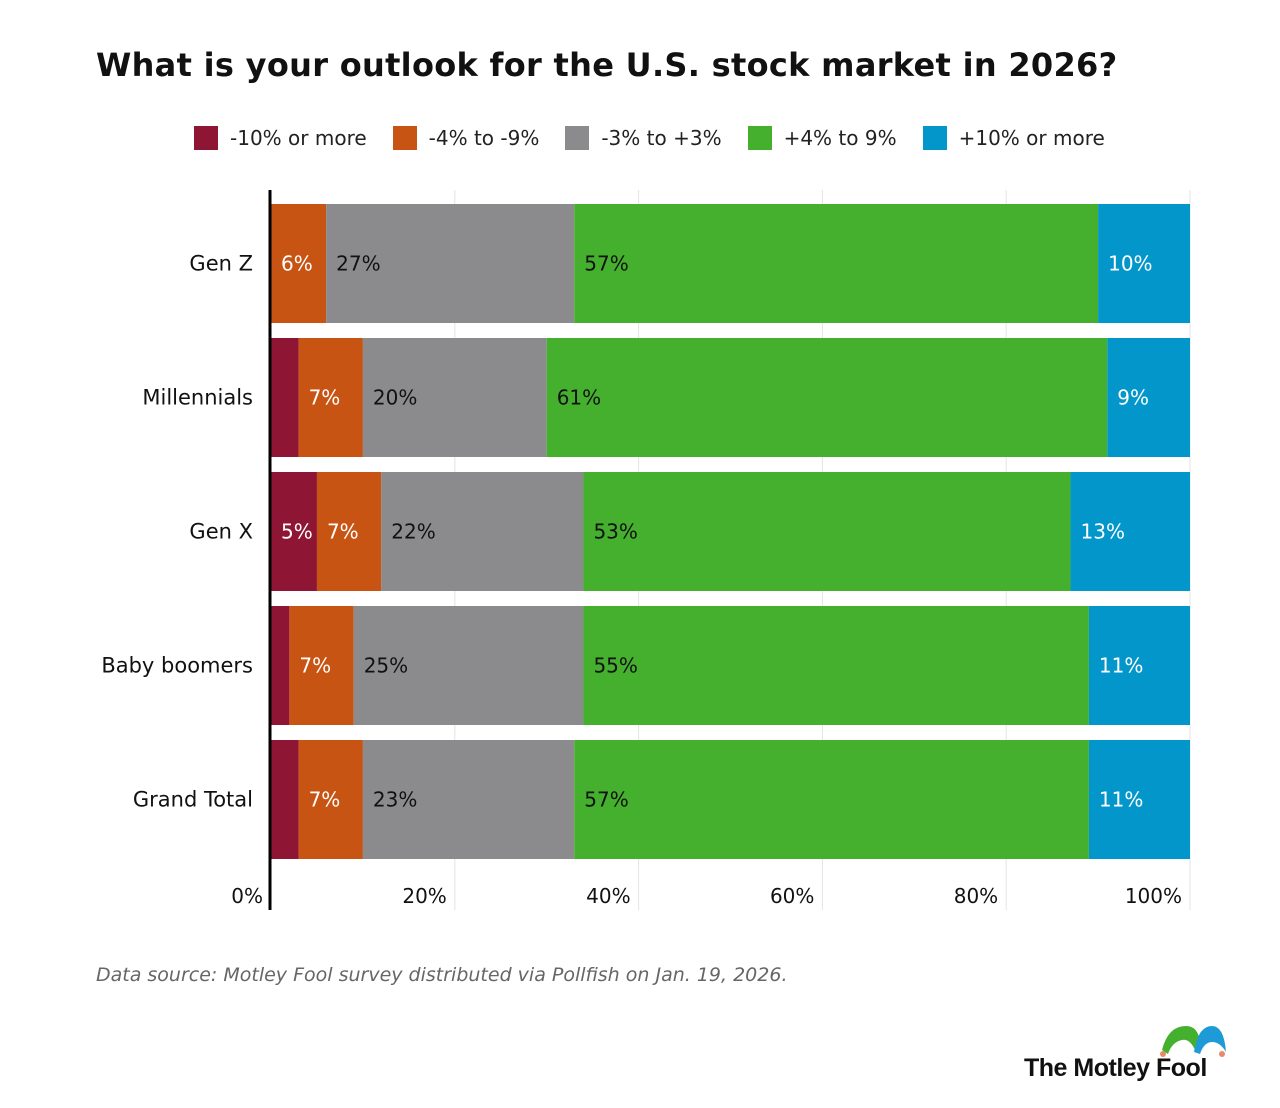 This screenshot has height=1108, width=1280. What do you see at coordinates (413, 532) in the screenshot?
I see `data-label: 22%` at bounding box center [413, 532].